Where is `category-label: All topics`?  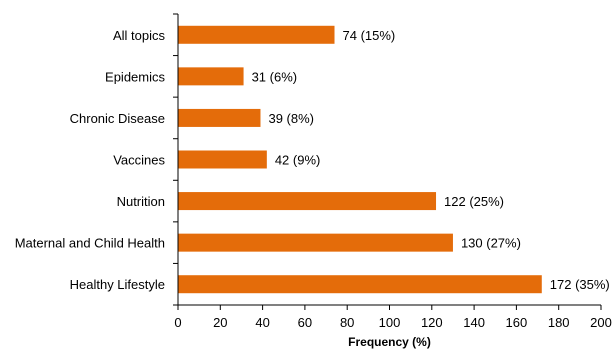
category-label: All topics is located at coordinates (139, 35).